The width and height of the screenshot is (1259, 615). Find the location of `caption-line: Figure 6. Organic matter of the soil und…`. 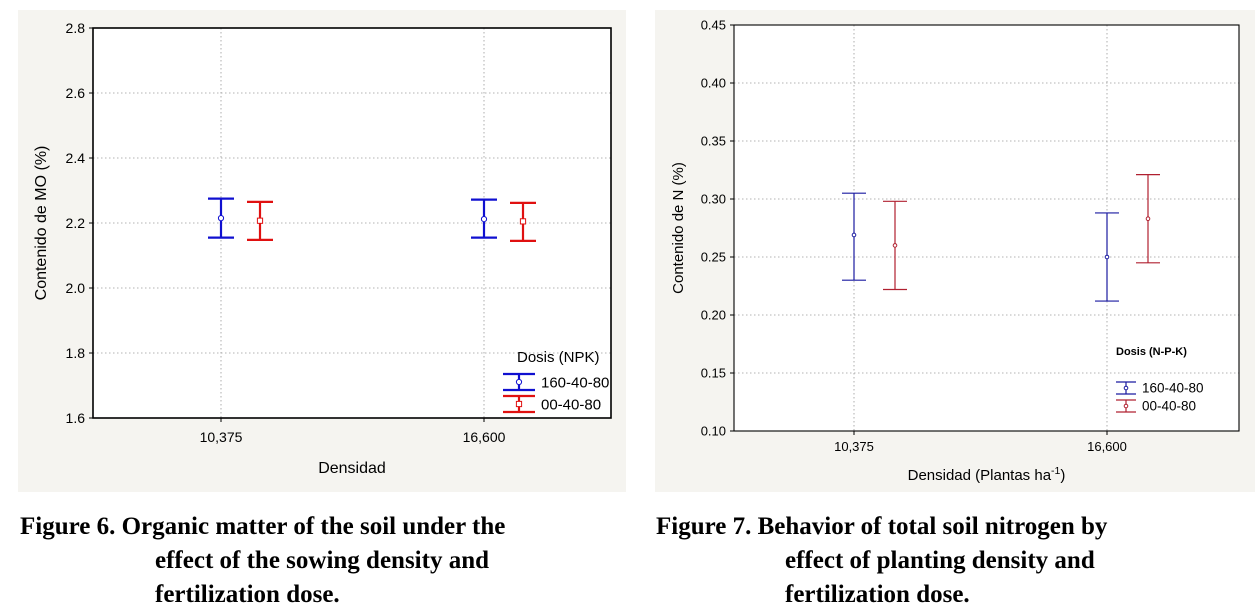

caption-line: Figure 6. Organic matter of the soil und… is located at coordinates (263, 526).